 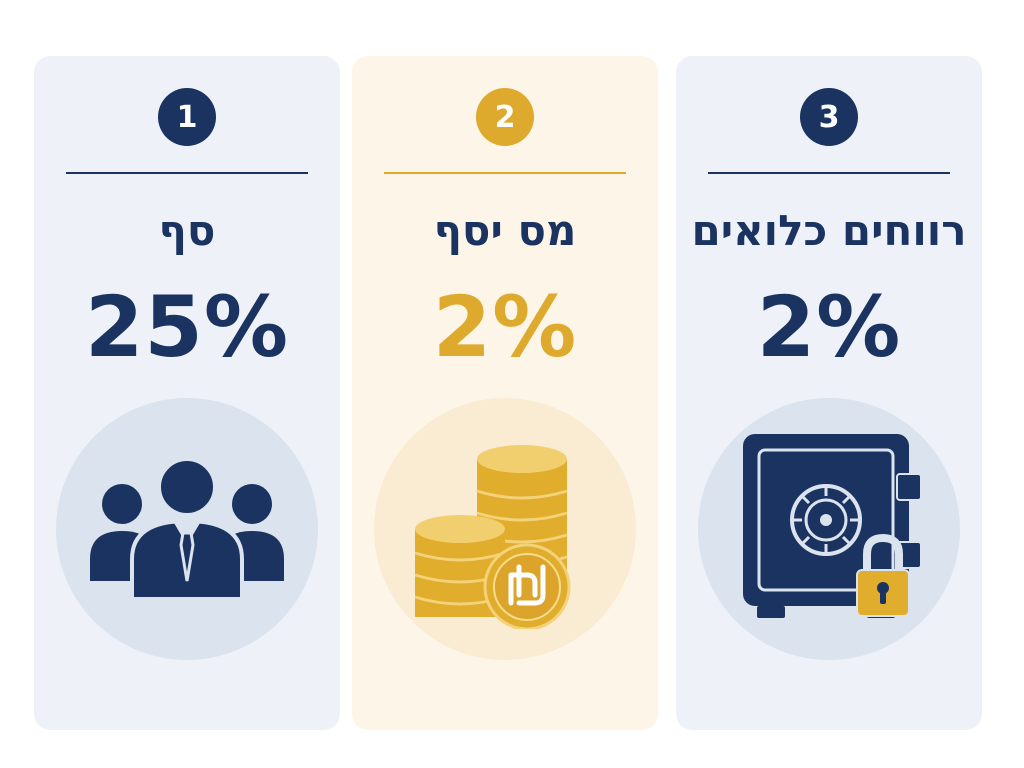 I want to click on people-icon, so click(x=187, y=529).